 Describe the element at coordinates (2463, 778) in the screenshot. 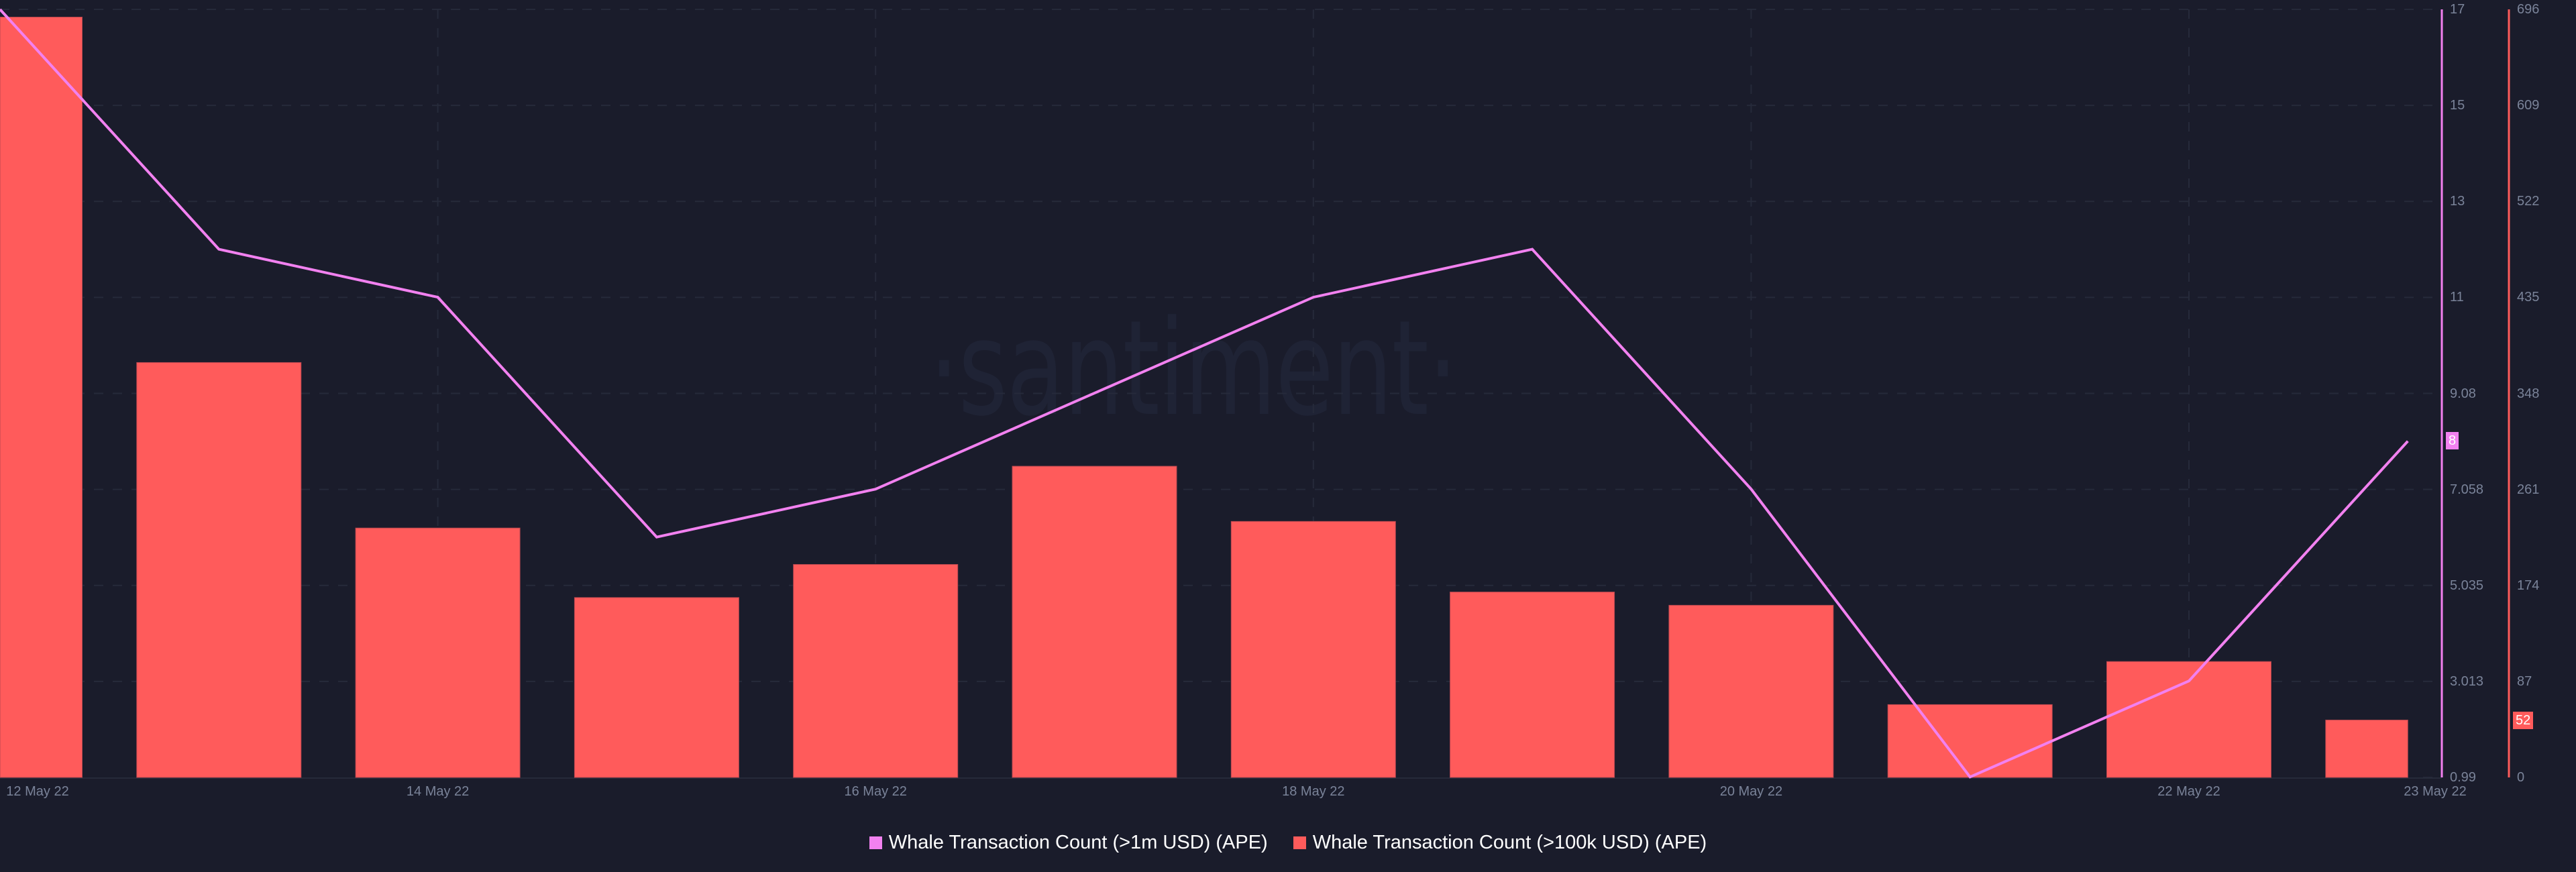

I see `left-axis-tick-label: 0.99` at that location.